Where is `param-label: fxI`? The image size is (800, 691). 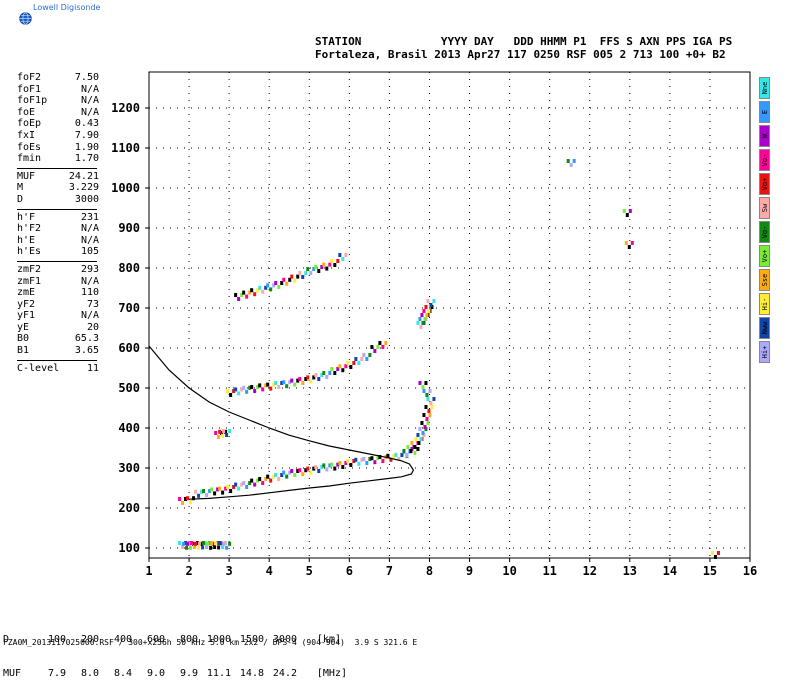 param-label: fxI is located at coordinates (26, 135).